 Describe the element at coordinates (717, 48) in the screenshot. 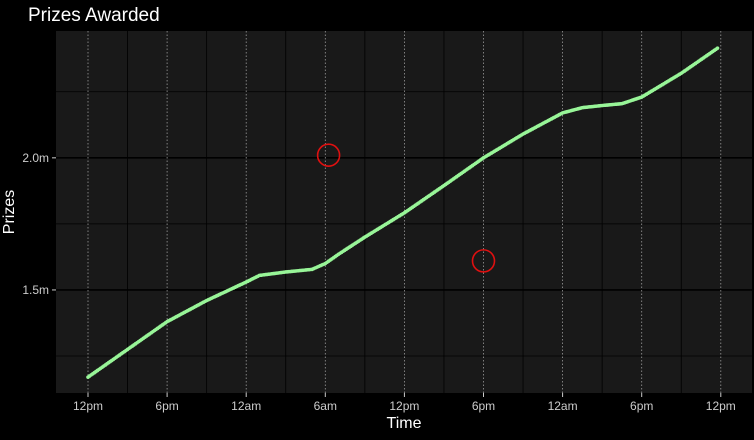

I see `data-point` at that location.